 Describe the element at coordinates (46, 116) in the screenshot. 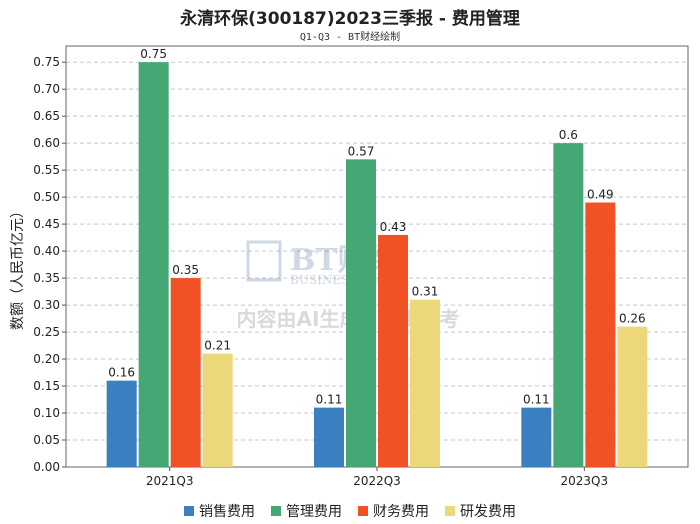

I see `y-tick-label: 0.65` at that location.